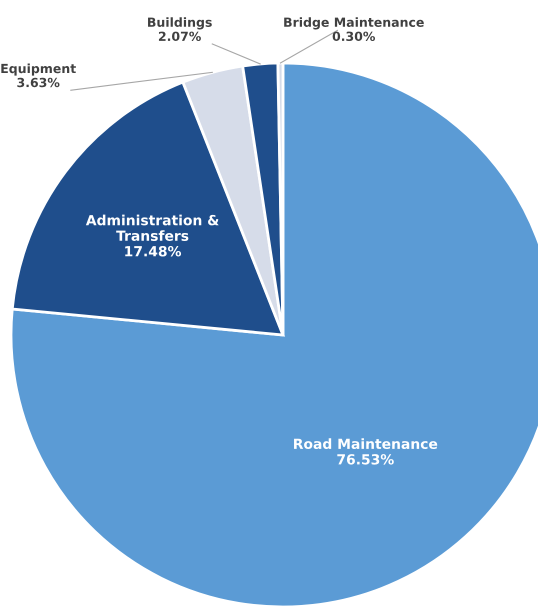 This screenshot has width=538, height=609. I want to click on slice-label: Administration & Transfers, so click(152, 227).